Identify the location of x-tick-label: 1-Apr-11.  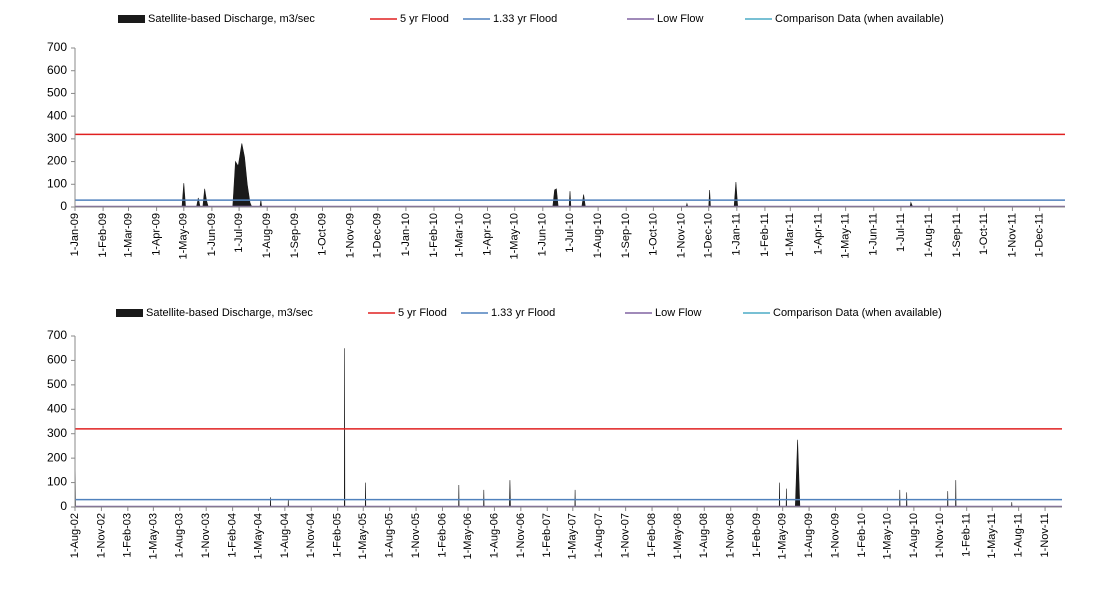
(818, 234).